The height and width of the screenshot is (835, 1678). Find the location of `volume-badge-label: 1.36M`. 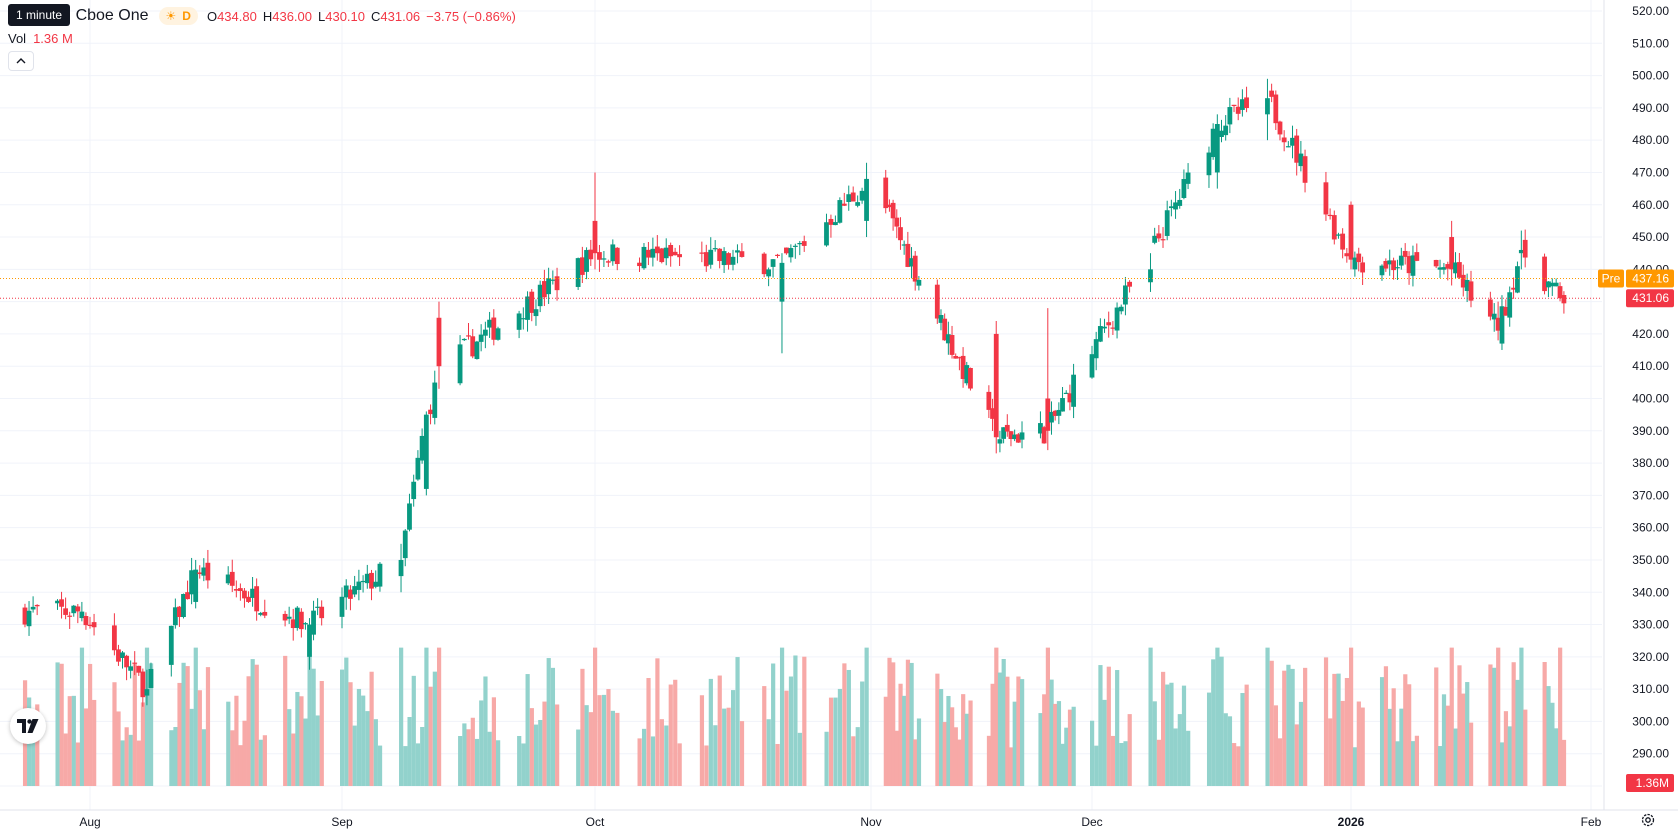

volume-badge-label: 1.36M is located at coordinates (1652, 783).